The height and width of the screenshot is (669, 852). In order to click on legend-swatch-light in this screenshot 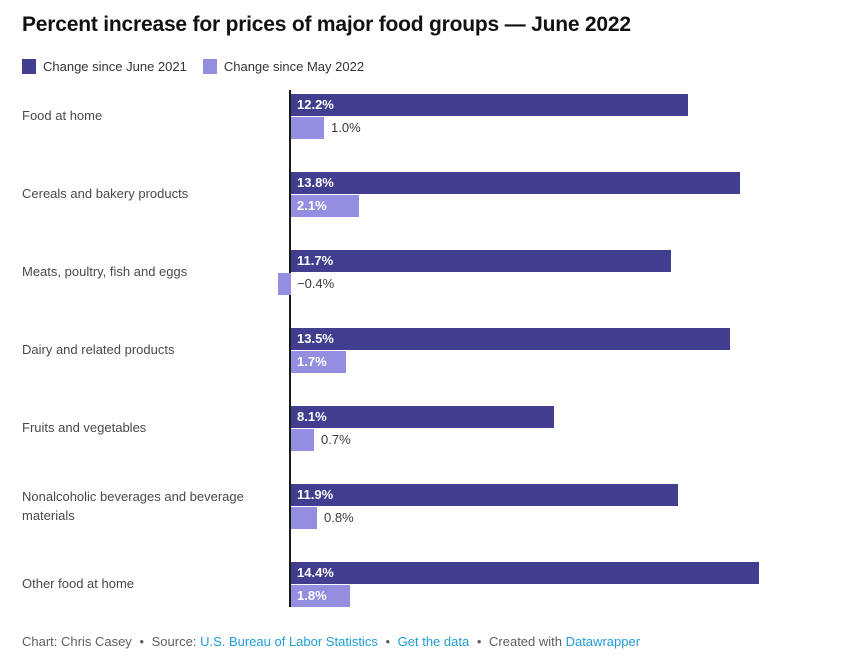, I will do `click(209, 66)`.